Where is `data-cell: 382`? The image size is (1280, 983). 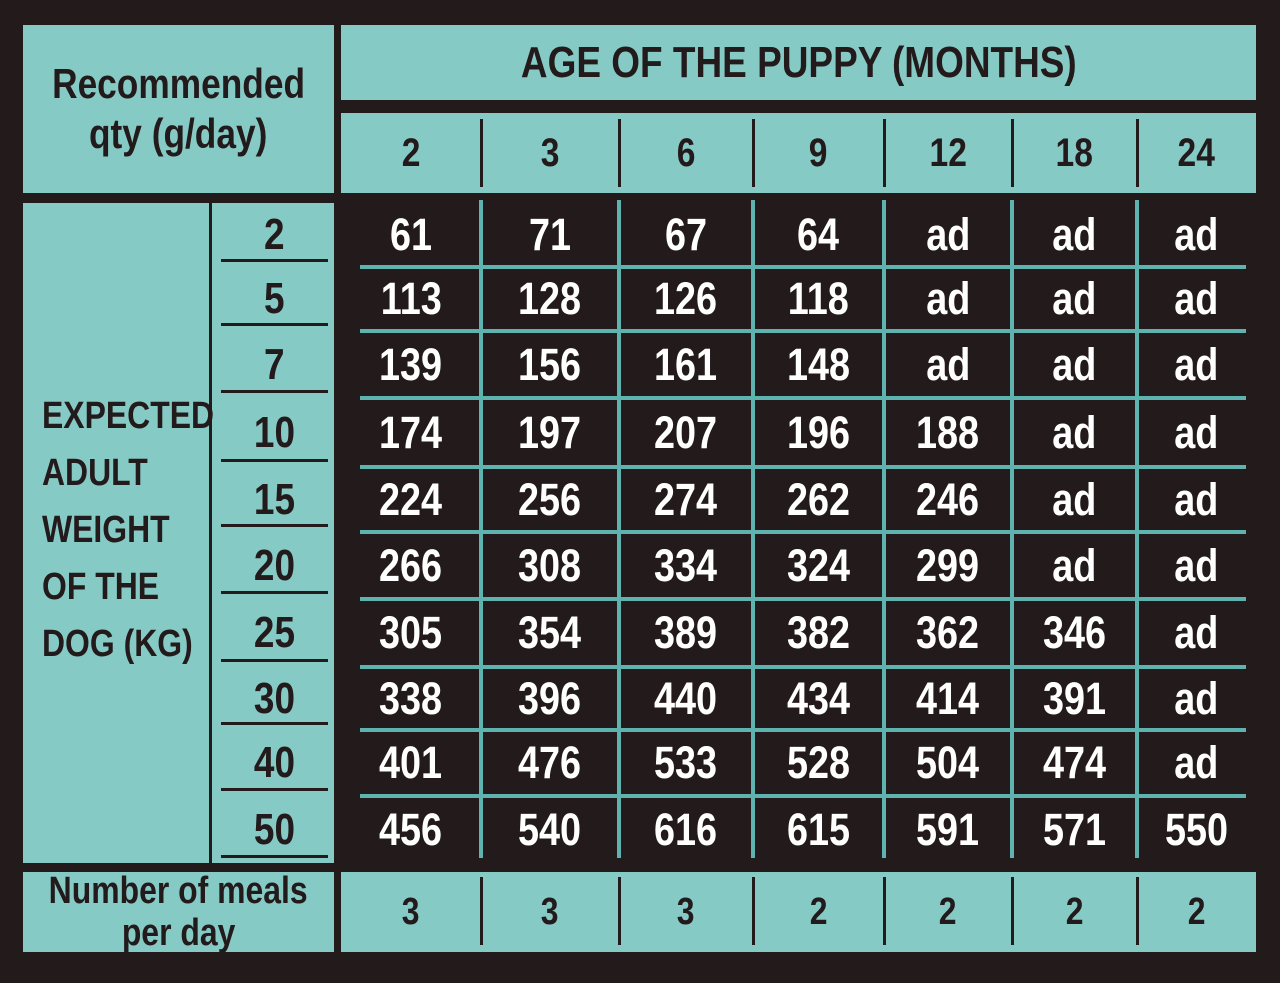 data-cell: 382 is located at coordinates (818, 633).